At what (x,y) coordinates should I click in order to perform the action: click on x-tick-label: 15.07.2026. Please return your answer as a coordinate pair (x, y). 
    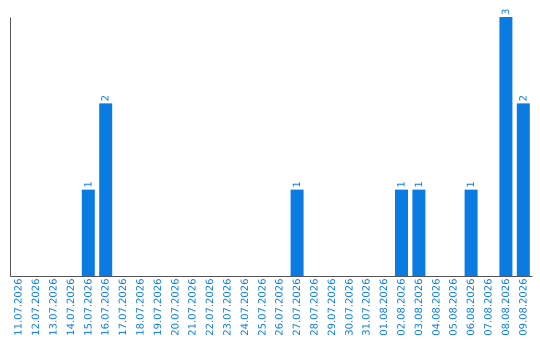
    Looking at the image, I should click on (88, 307).